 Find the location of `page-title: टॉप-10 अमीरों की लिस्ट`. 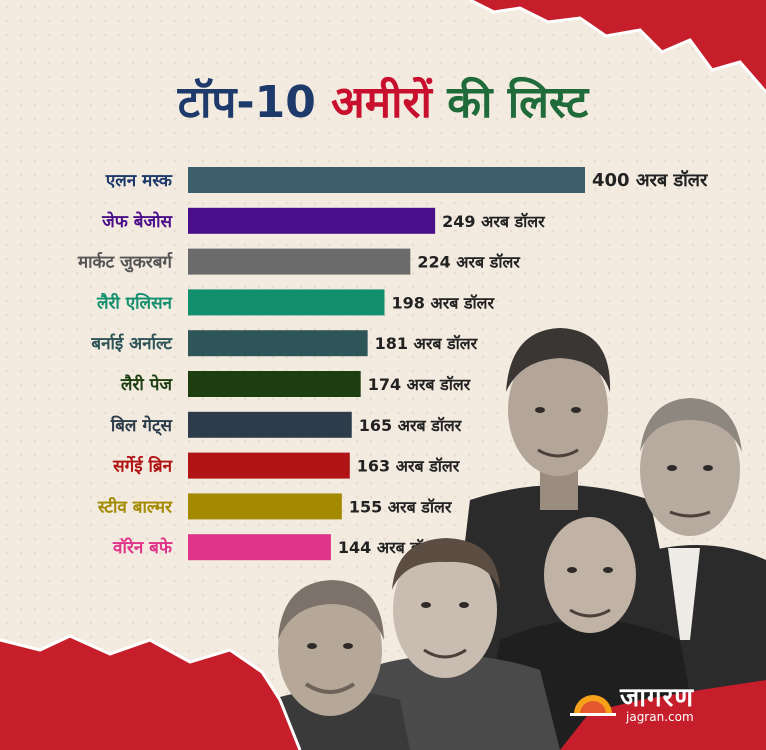

page-title: टॉप-10 अमीरों की लिस्ट is located at coordinates (383, 100).